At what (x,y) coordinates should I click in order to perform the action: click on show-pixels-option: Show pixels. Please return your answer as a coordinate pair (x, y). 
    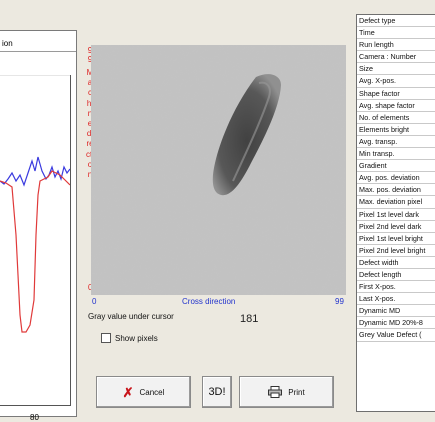
    Looking at the image, I should click on (129, 338).